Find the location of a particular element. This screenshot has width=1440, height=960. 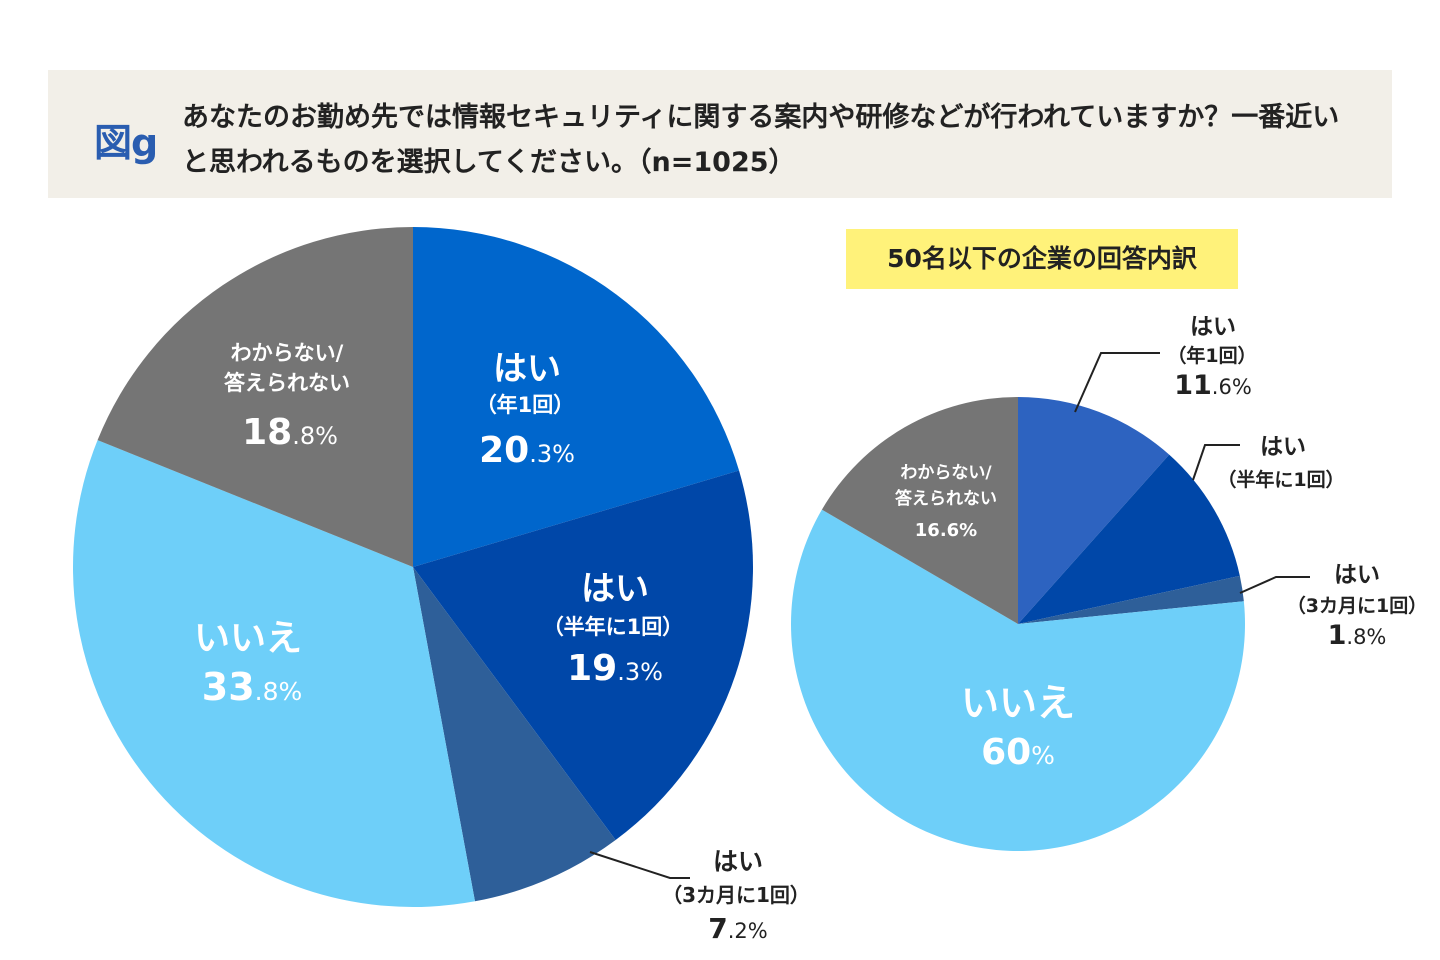

value-yes-yearly: 20.3% is located at coordinates (527, 450).